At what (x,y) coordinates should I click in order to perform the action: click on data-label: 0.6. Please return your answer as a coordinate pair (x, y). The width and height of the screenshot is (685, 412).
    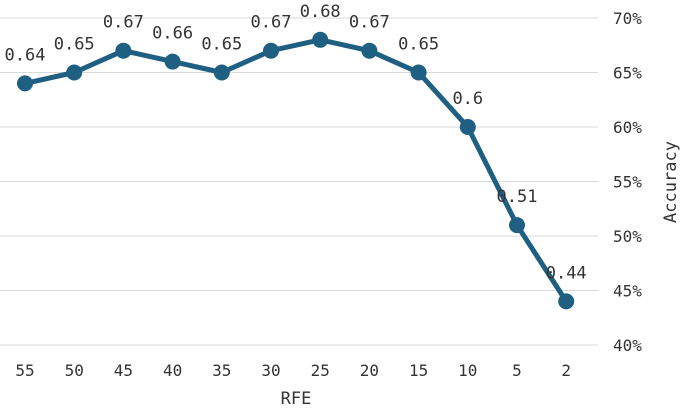
    Looking at the image, I should click on (467, 99).